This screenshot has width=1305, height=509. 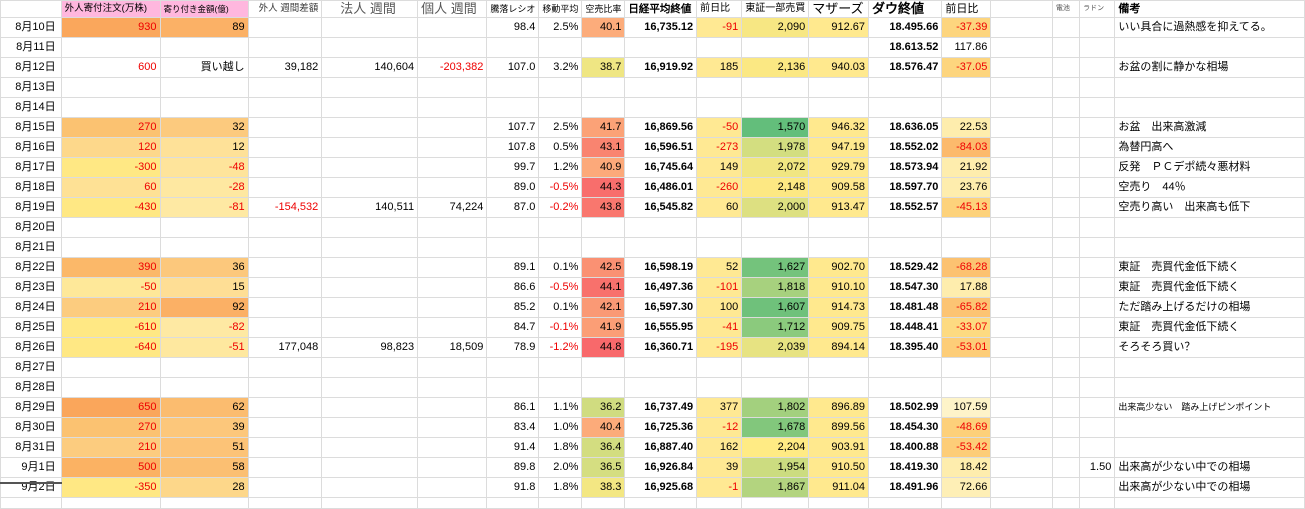 I want to click on cell-nchg: -12, so click(x=719, y=427).